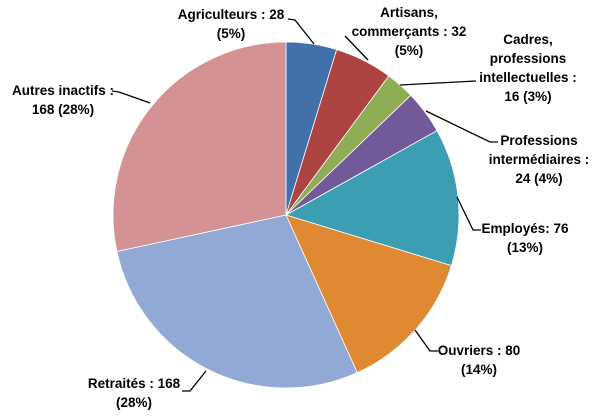  Describe the element at coordinates (479, 369) in the screenshot. I see `label-line: (14%)` at that location.